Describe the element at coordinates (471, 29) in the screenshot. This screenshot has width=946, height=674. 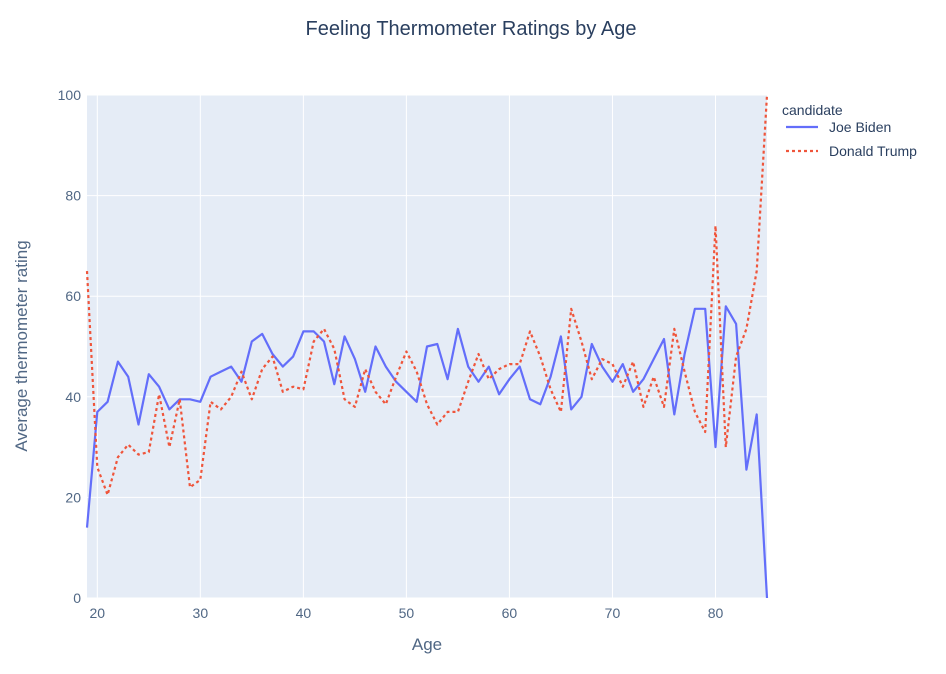
I see `chart-title: Feeling Thermometer Ratings by Age` at that location.